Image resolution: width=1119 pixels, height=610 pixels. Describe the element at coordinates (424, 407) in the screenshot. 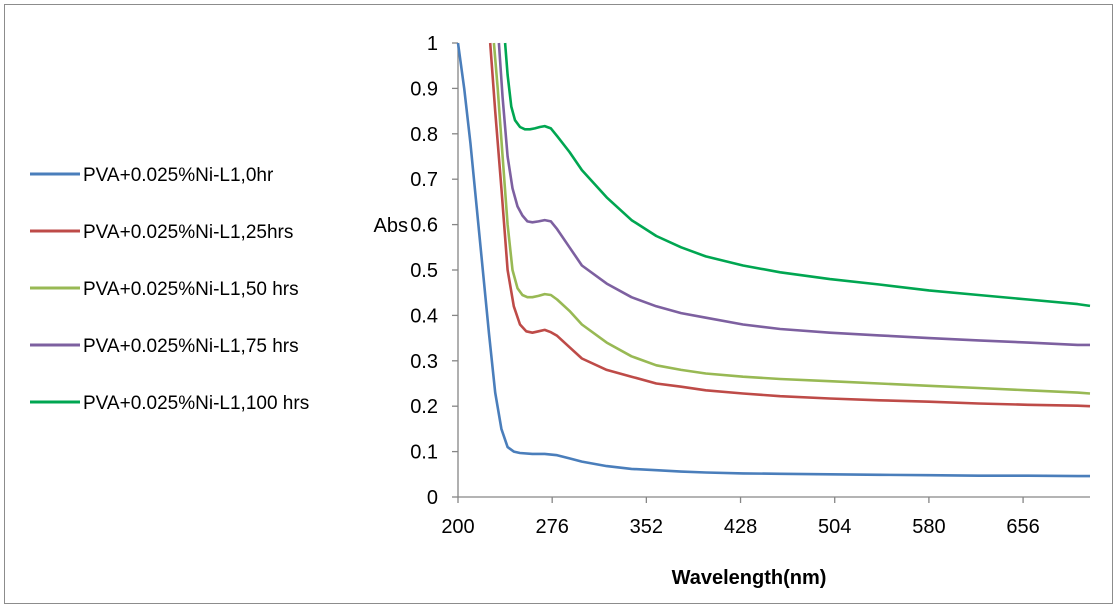

I see `y-tick-label: 0.2` at that location.